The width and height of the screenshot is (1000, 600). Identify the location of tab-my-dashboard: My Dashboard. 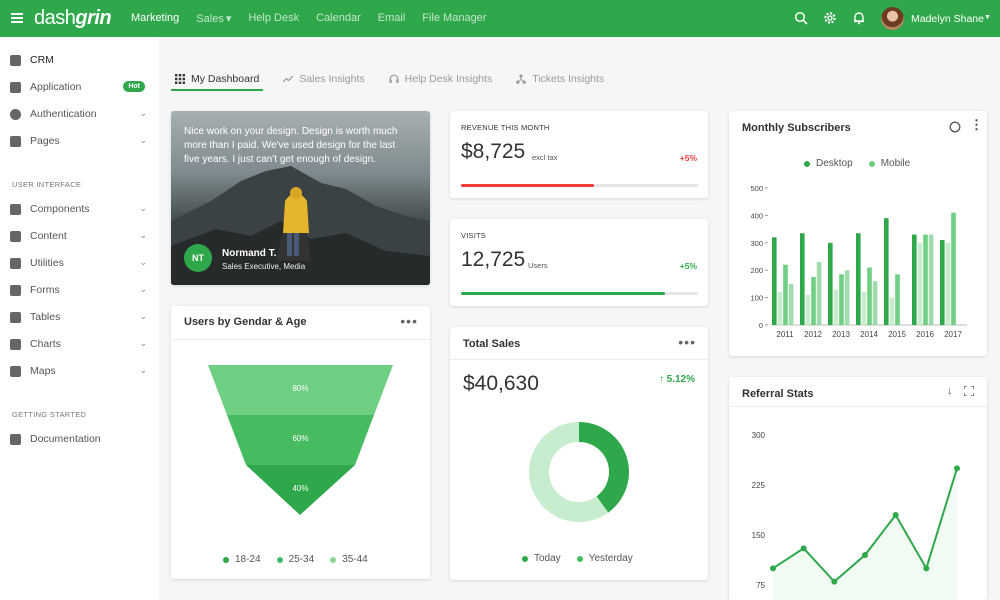
(217, 79).